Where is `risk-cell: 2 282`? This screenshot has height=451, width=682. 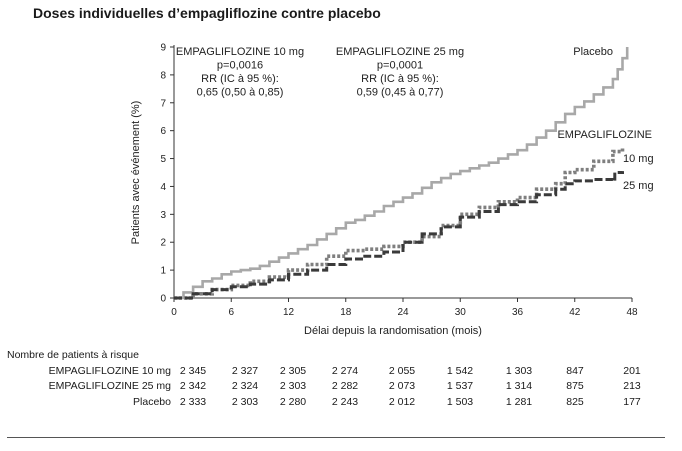 risk-cell: 2 282 is located at coordinates (345, 386).